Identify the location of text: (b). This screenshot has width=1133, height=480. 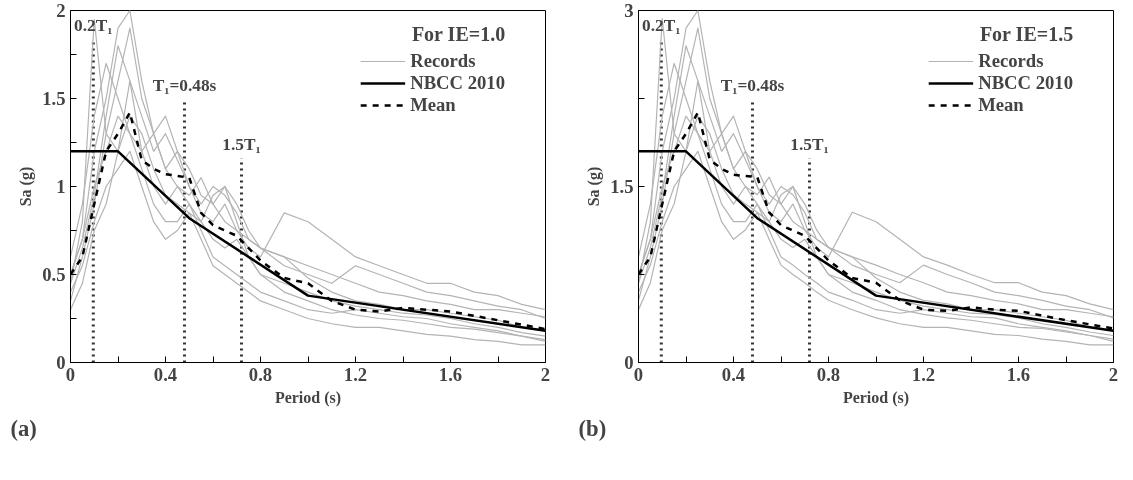
(592, 428).